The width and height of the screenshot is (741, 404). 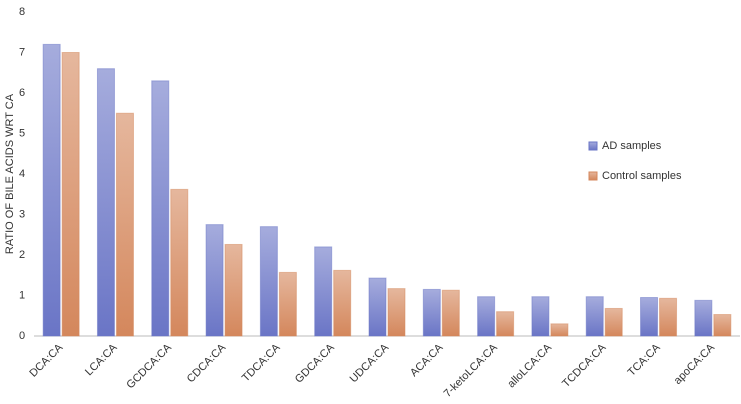 I want to click on x-tick-label: GCDCA:CA, so click(x=149, y=366).